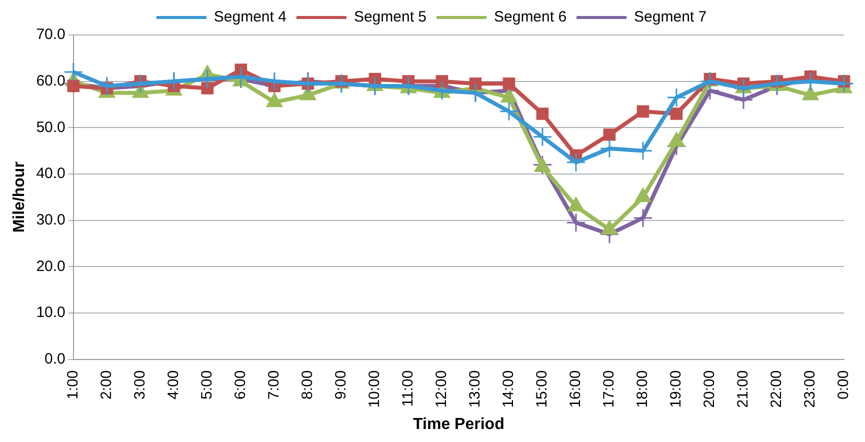  Describe the element at coordinates (241, 385) in the screenshot. I see `x-tick-label: 6:00` at that location.